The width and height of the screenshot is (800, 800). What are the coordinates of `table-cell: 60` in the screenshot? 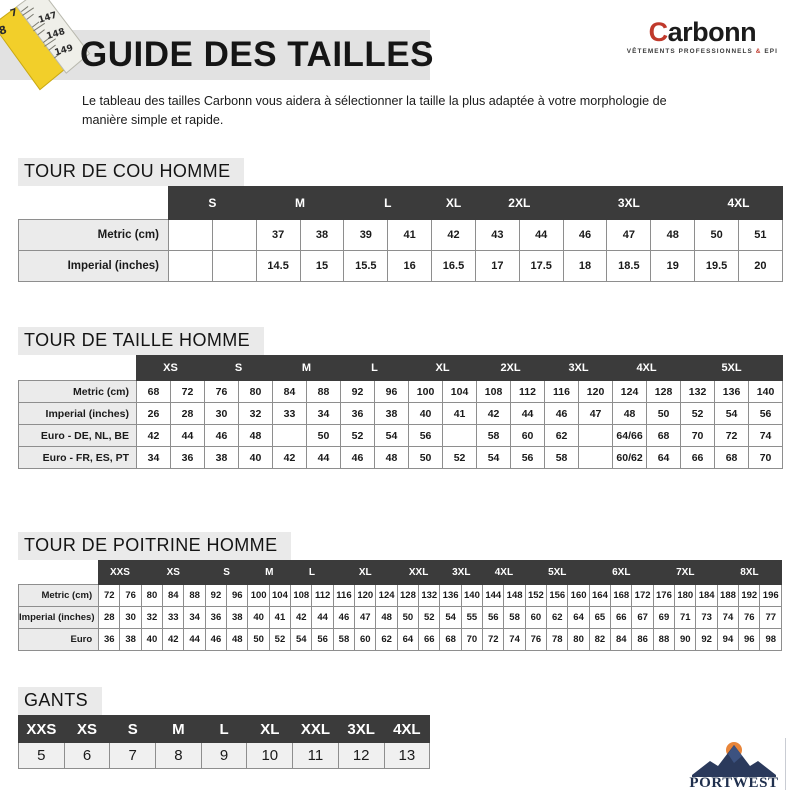 It's located at (536, 617).